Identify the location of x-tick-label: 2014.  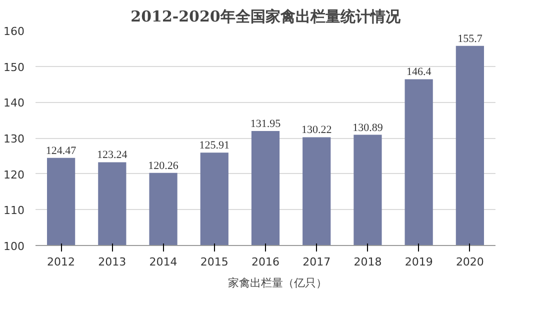
(163, 262).